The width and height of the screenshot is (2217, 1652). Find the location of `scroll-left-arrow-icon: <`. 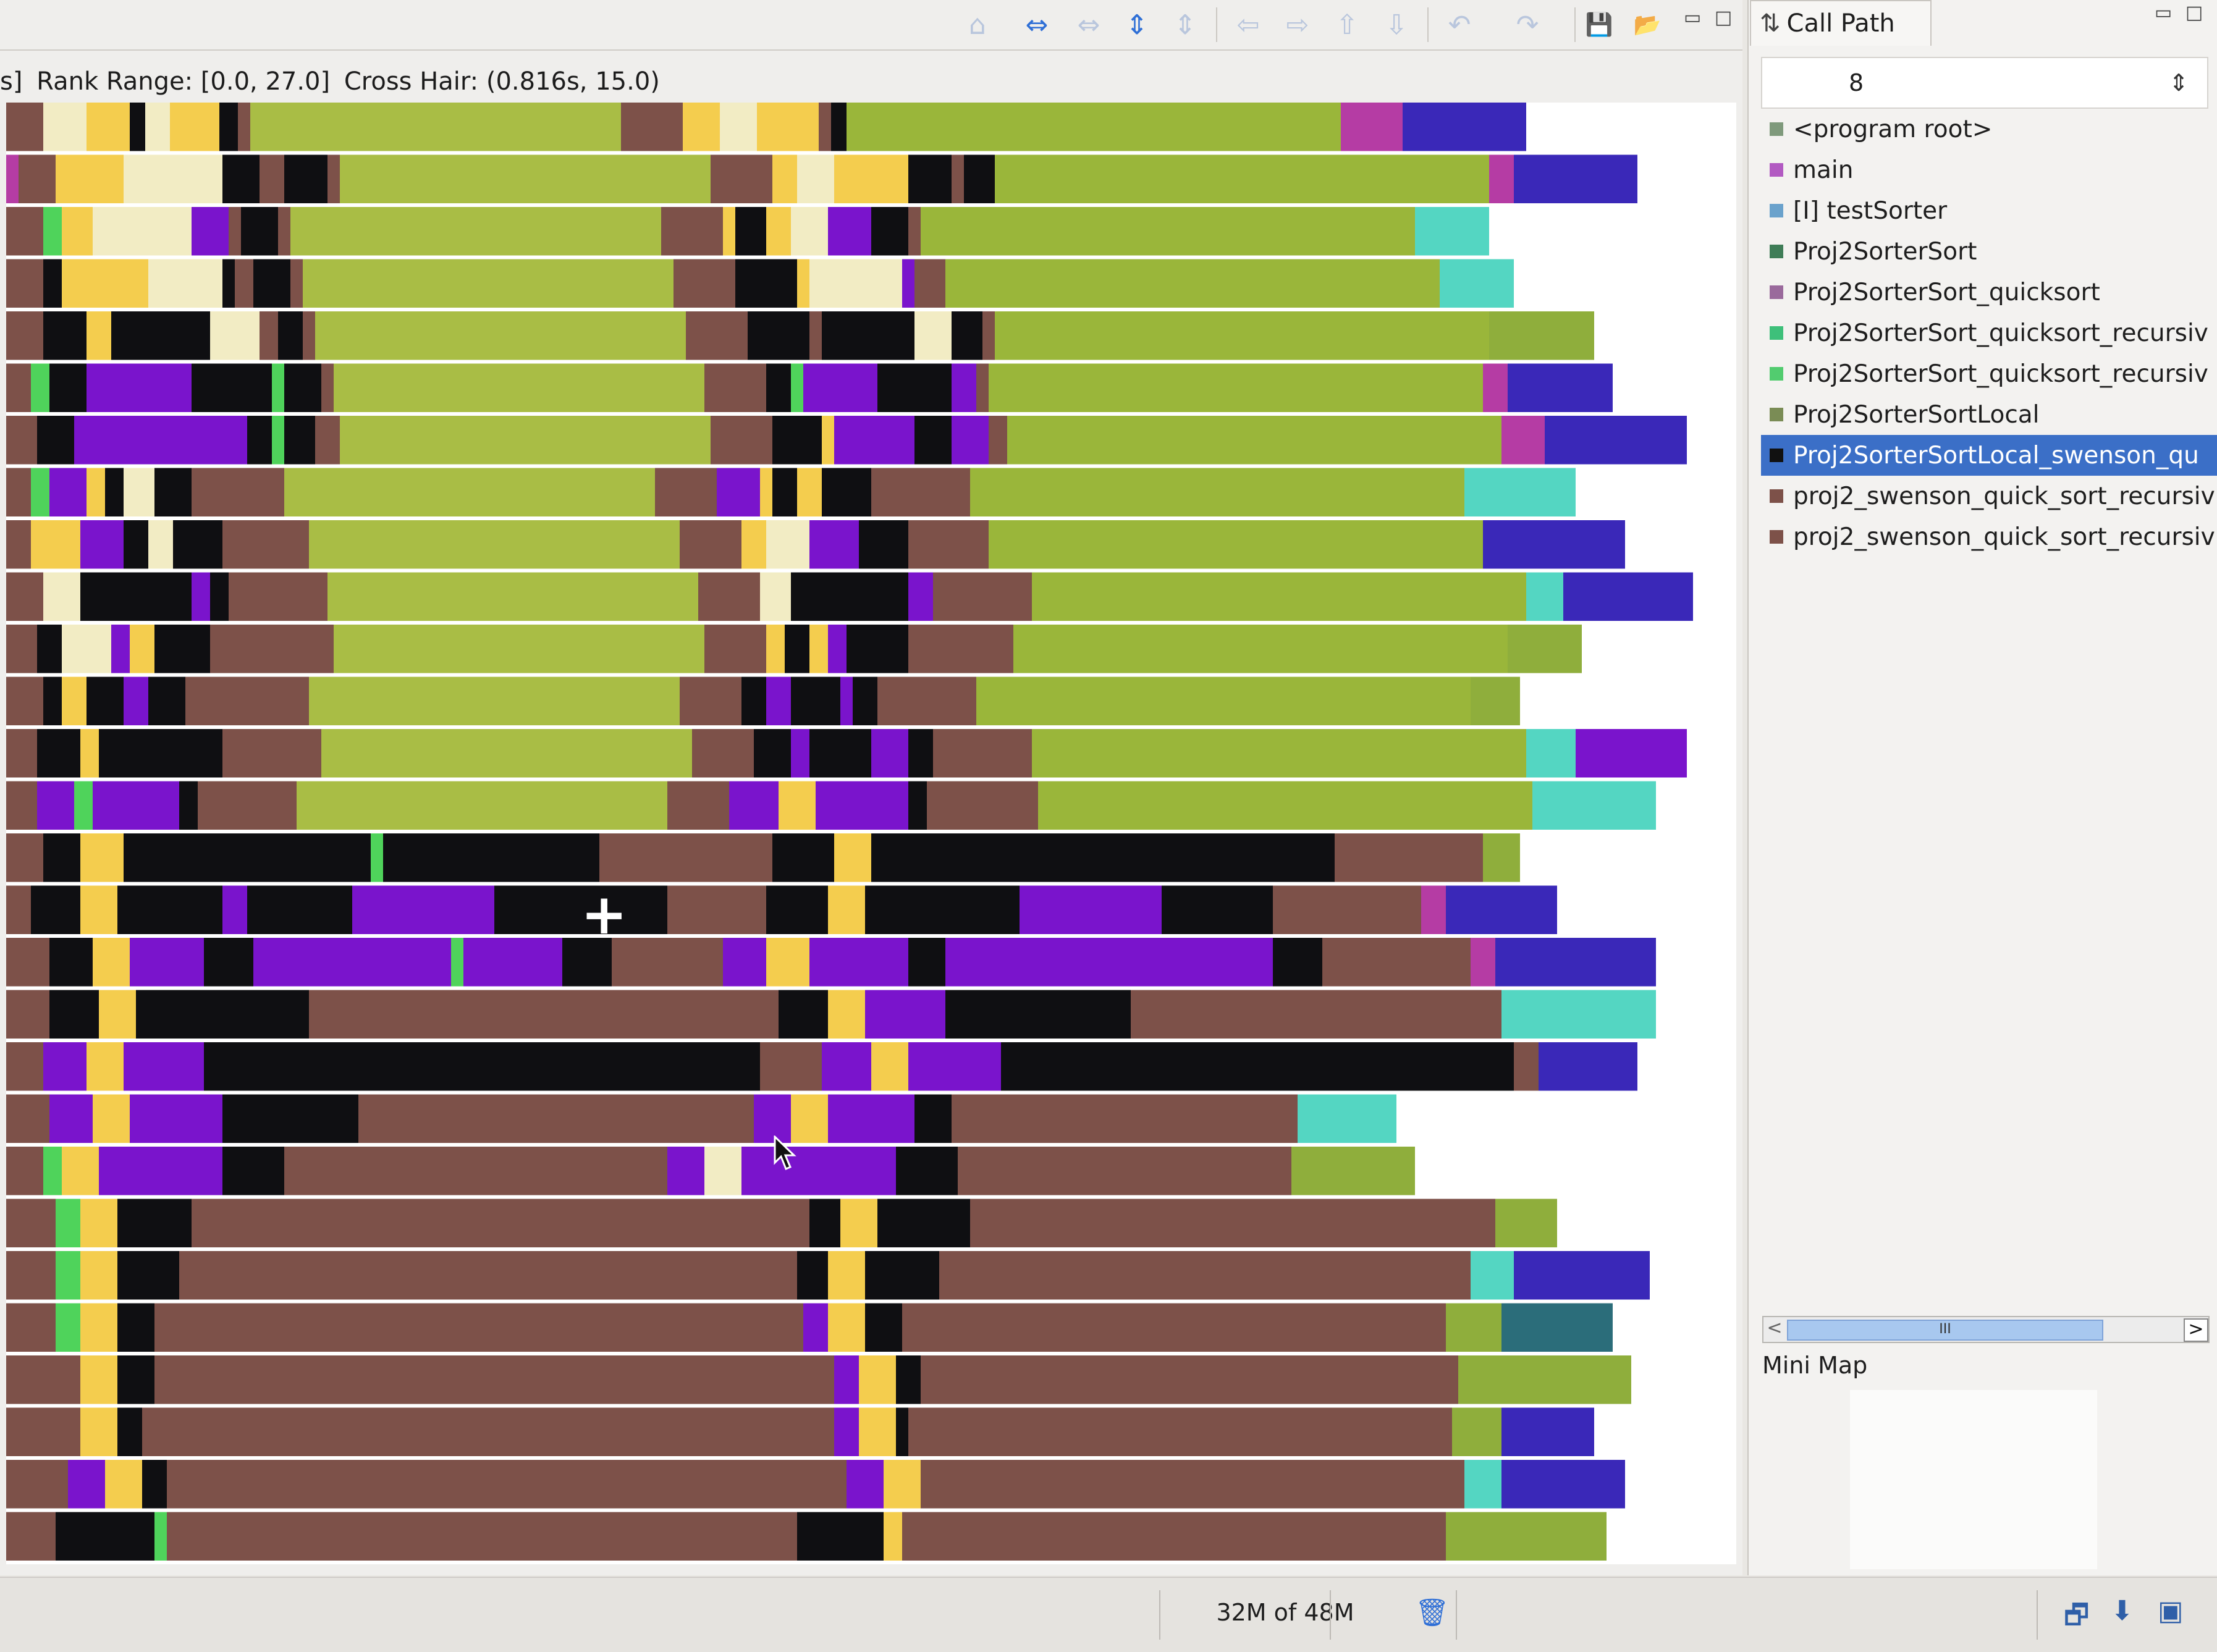

scroll-left-arrow-icon: < is located at coordinates (1775, 1328).